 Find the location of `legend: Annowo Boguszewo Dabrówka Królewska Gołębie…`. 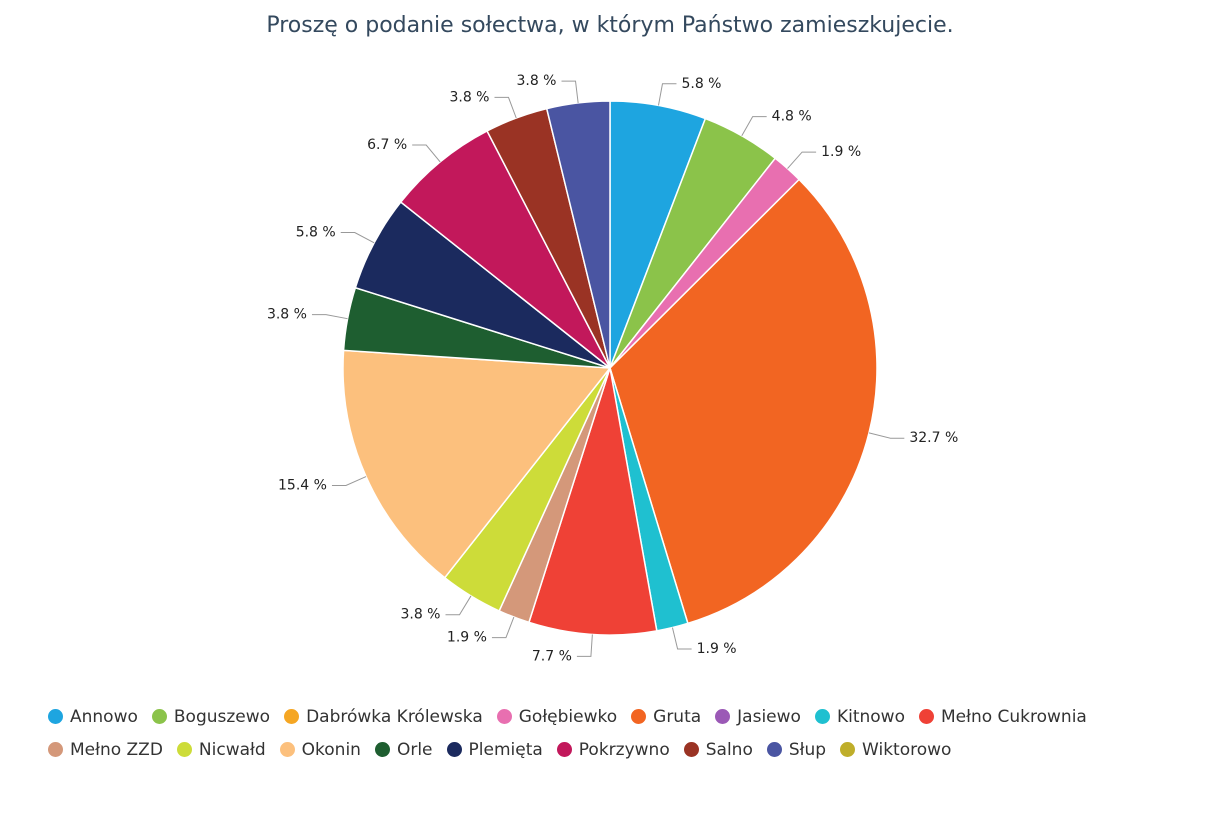

legend: Annowo Boguszewo Dabrówka Królewska Gołębie… is located at coordinates (613, 733).